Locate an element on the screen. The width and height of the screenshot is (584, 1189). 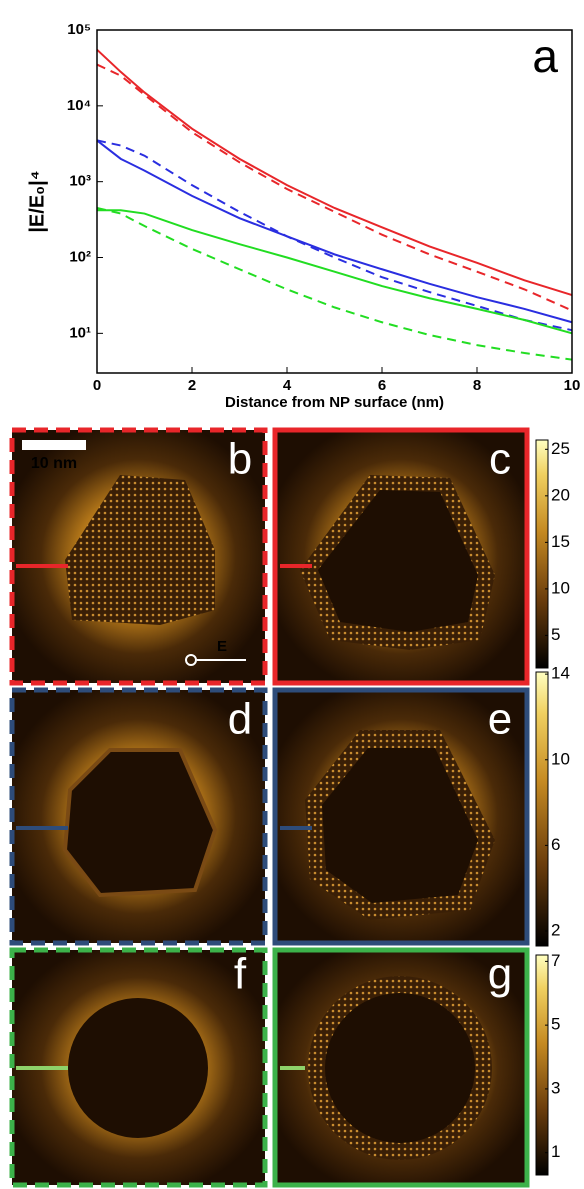
y-axis-label: |E/E₀|⁴ is located at coordinates (37, 201).